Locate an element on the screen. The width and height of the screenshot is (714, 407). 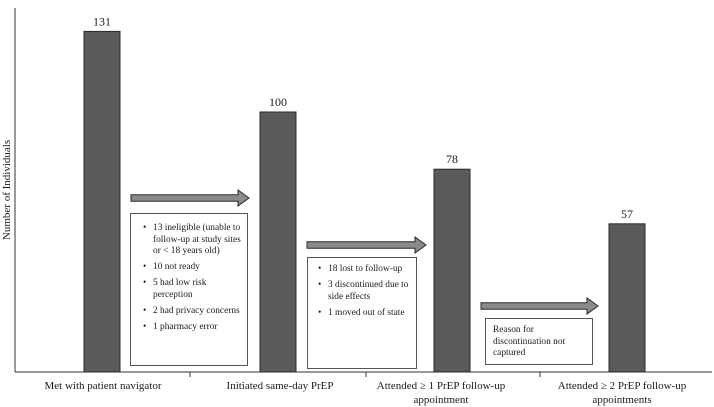
data-label: 57 is located at coordinates (627, 214).